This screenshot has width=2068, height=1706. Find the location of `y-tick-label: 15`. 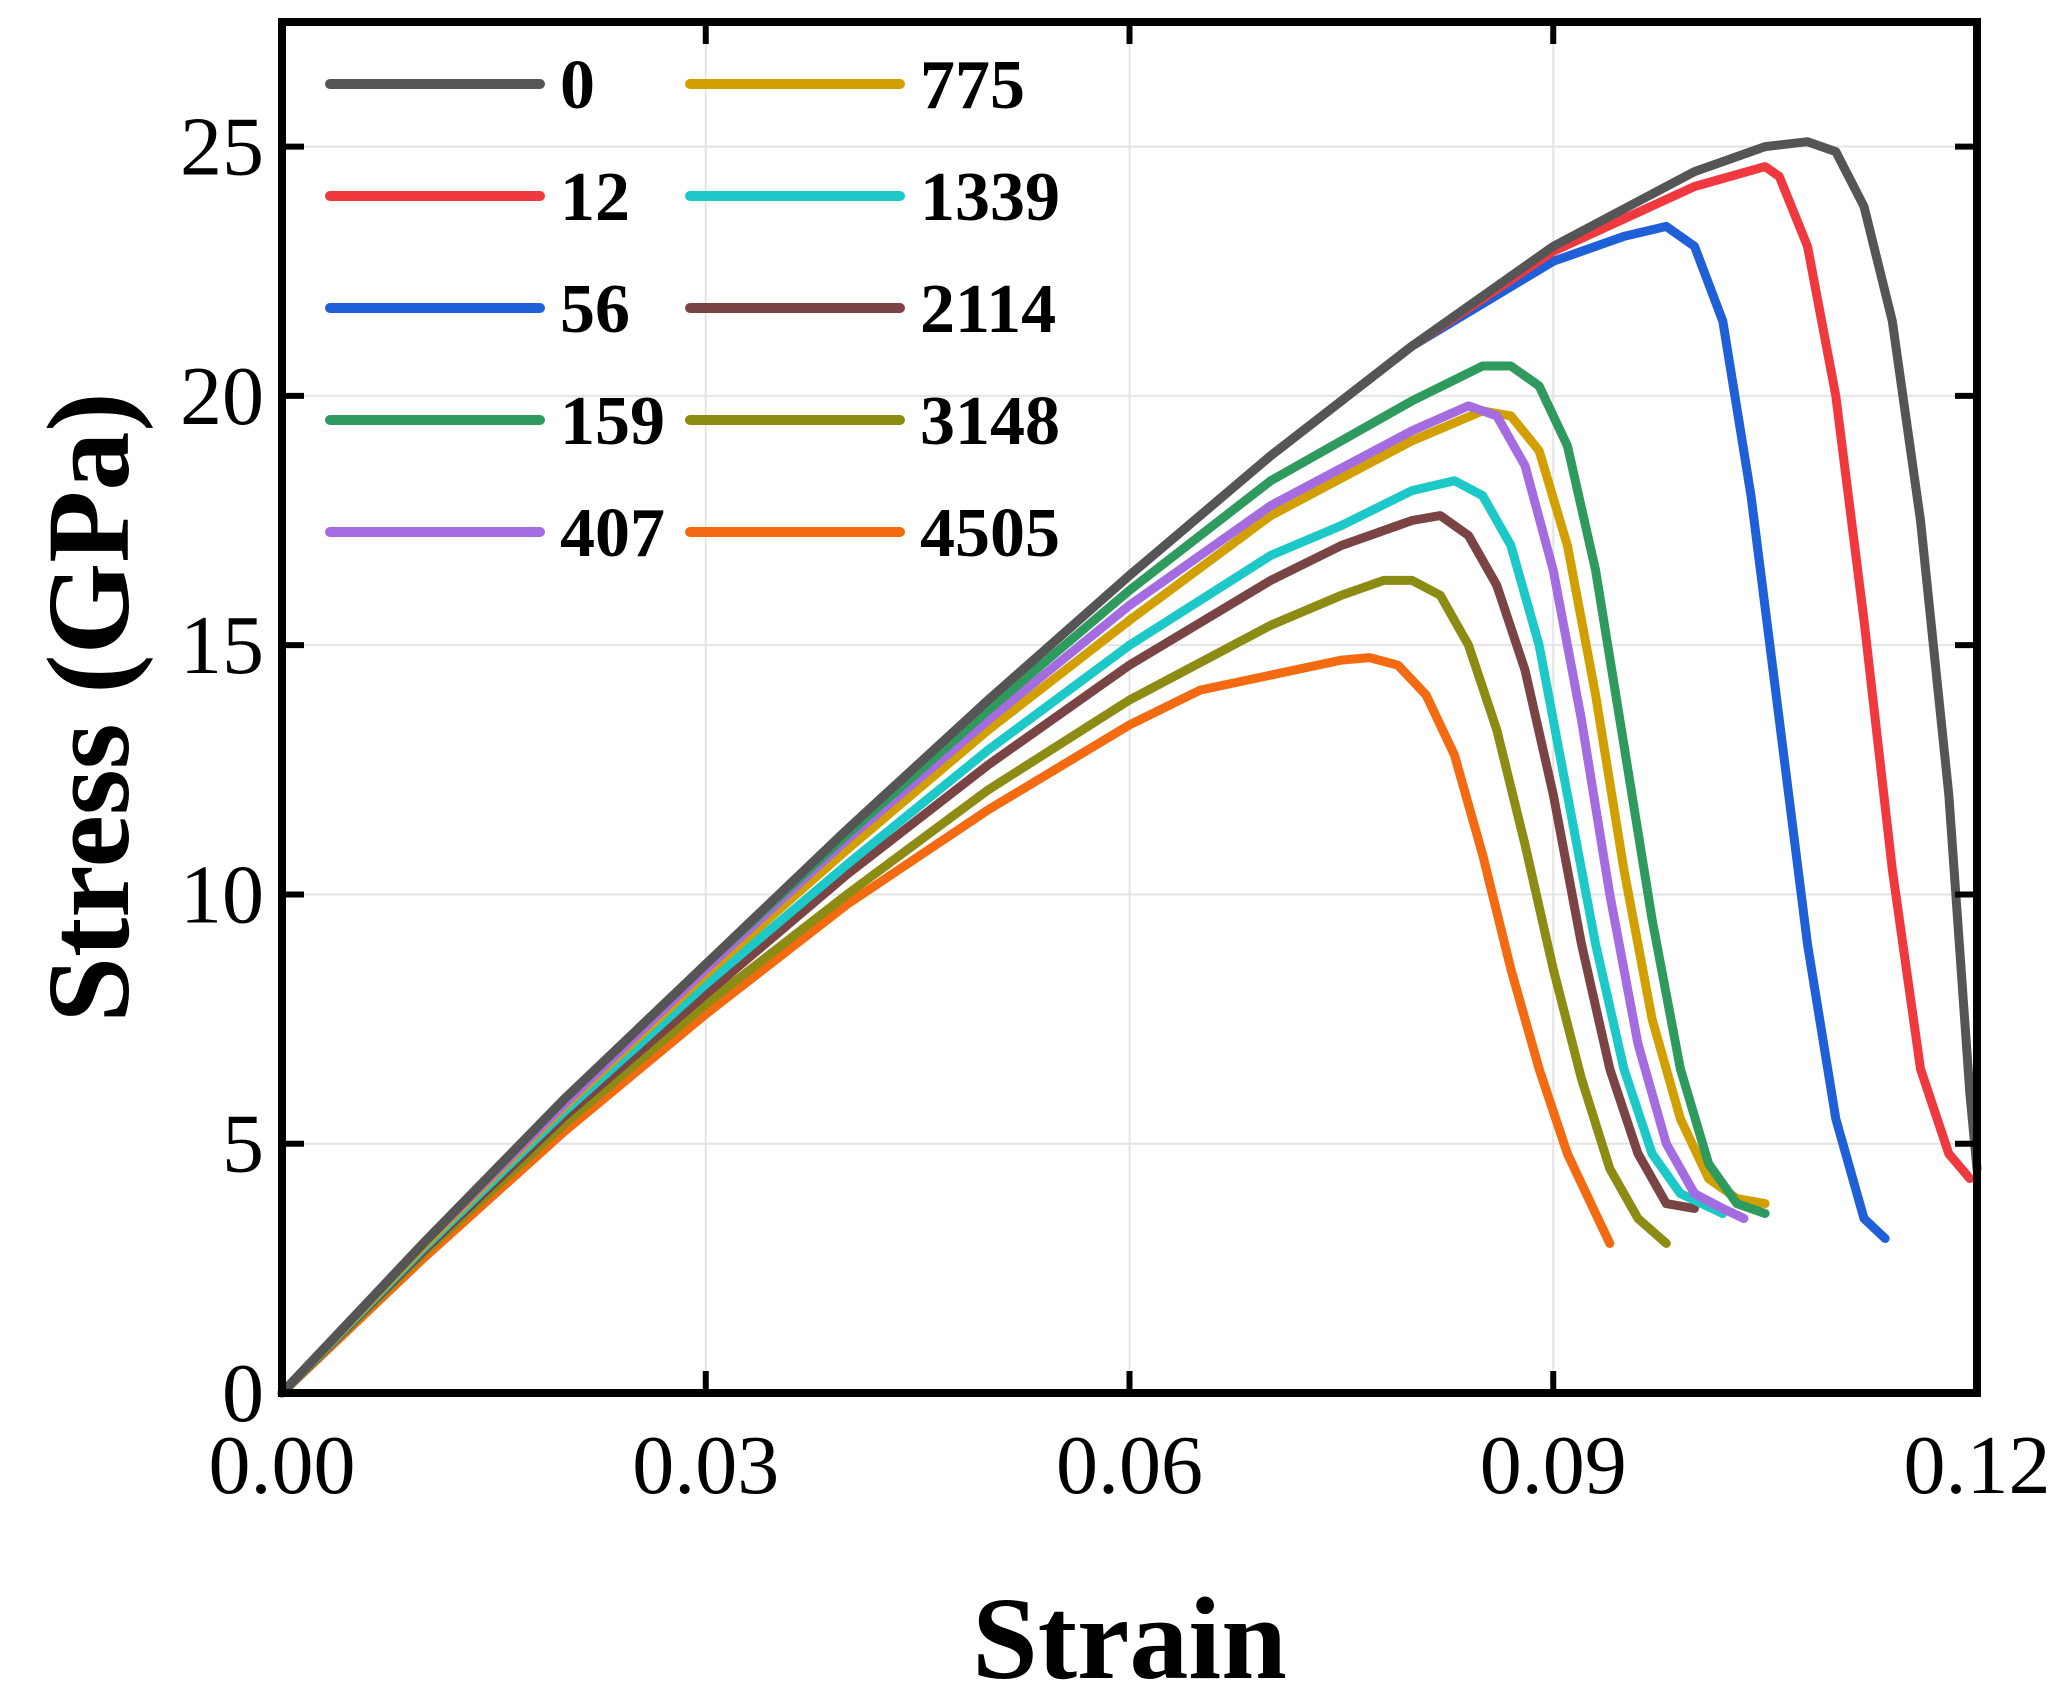

y-tick-label: 15 is located at coordinates (222, 645).